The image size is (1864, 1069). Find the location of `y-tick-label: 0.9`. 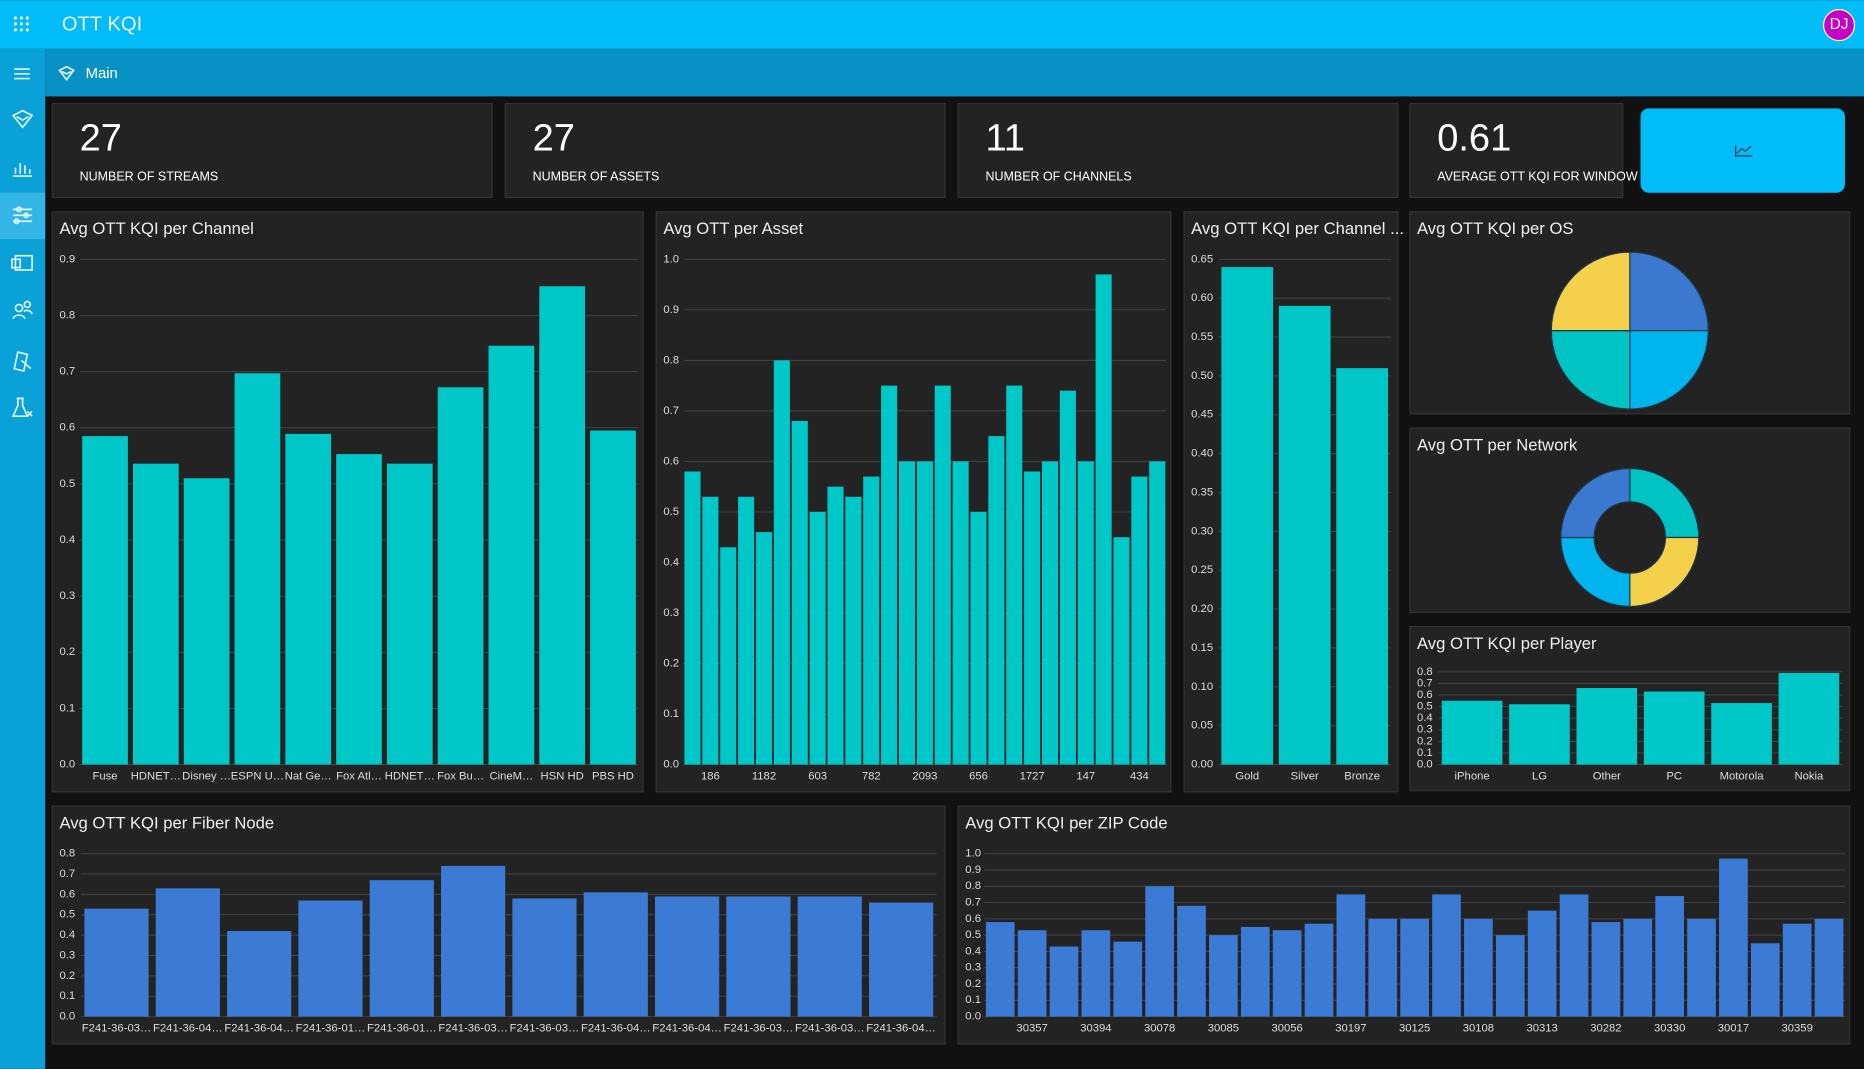

y-tick-label: 0.9 is located at coordinates (973, 870).